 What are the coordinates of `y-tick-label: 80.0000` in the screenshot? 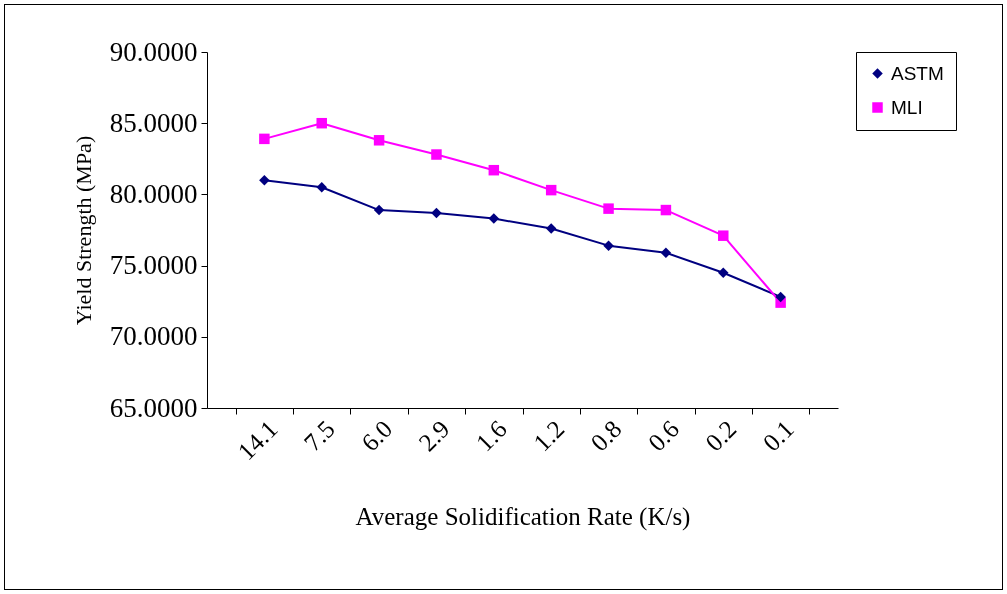 It's located at (153, 193).